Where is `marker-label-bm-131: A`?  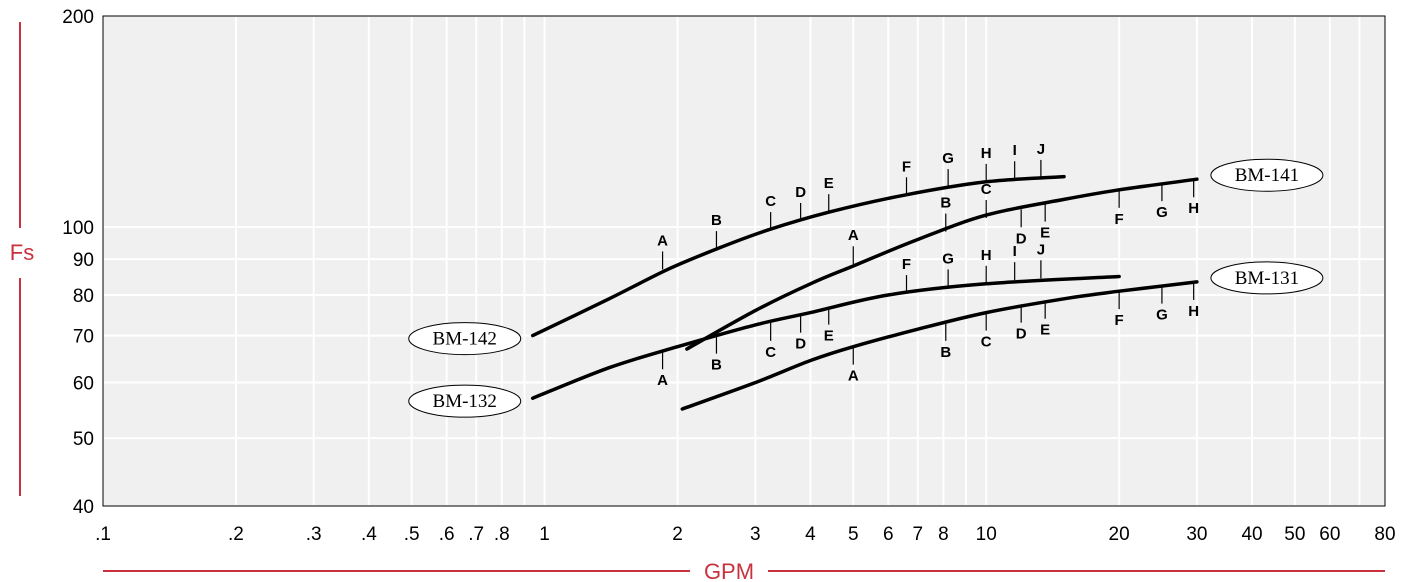 marker-label-bm-131: A is located at coordinates (853, 376).